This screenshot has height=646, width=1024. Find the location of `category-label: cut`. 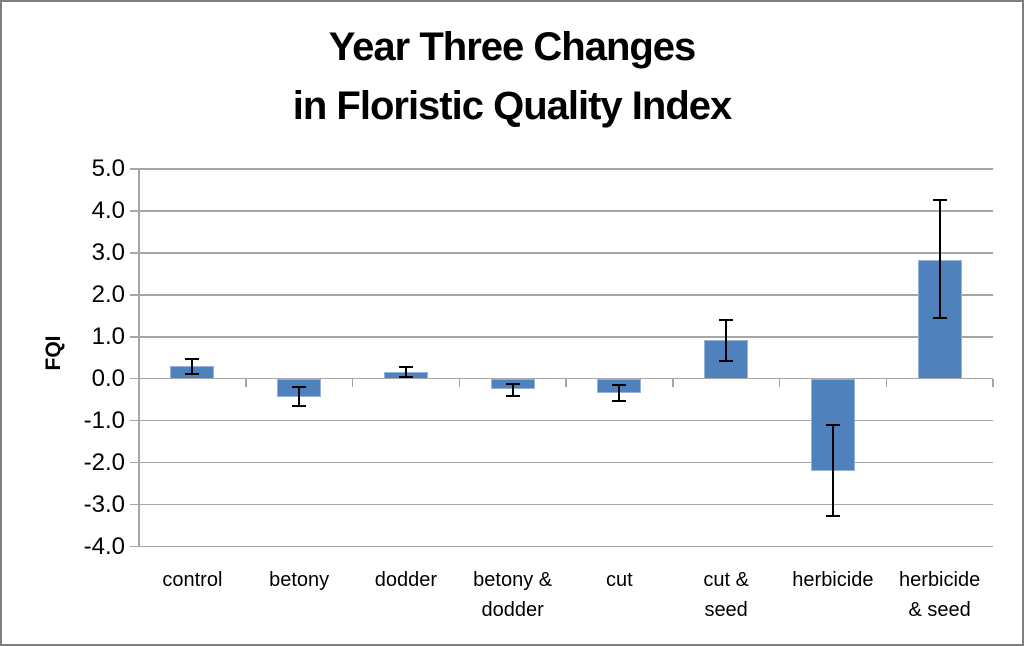

category-label: cut is located at coordinates (619, 580).